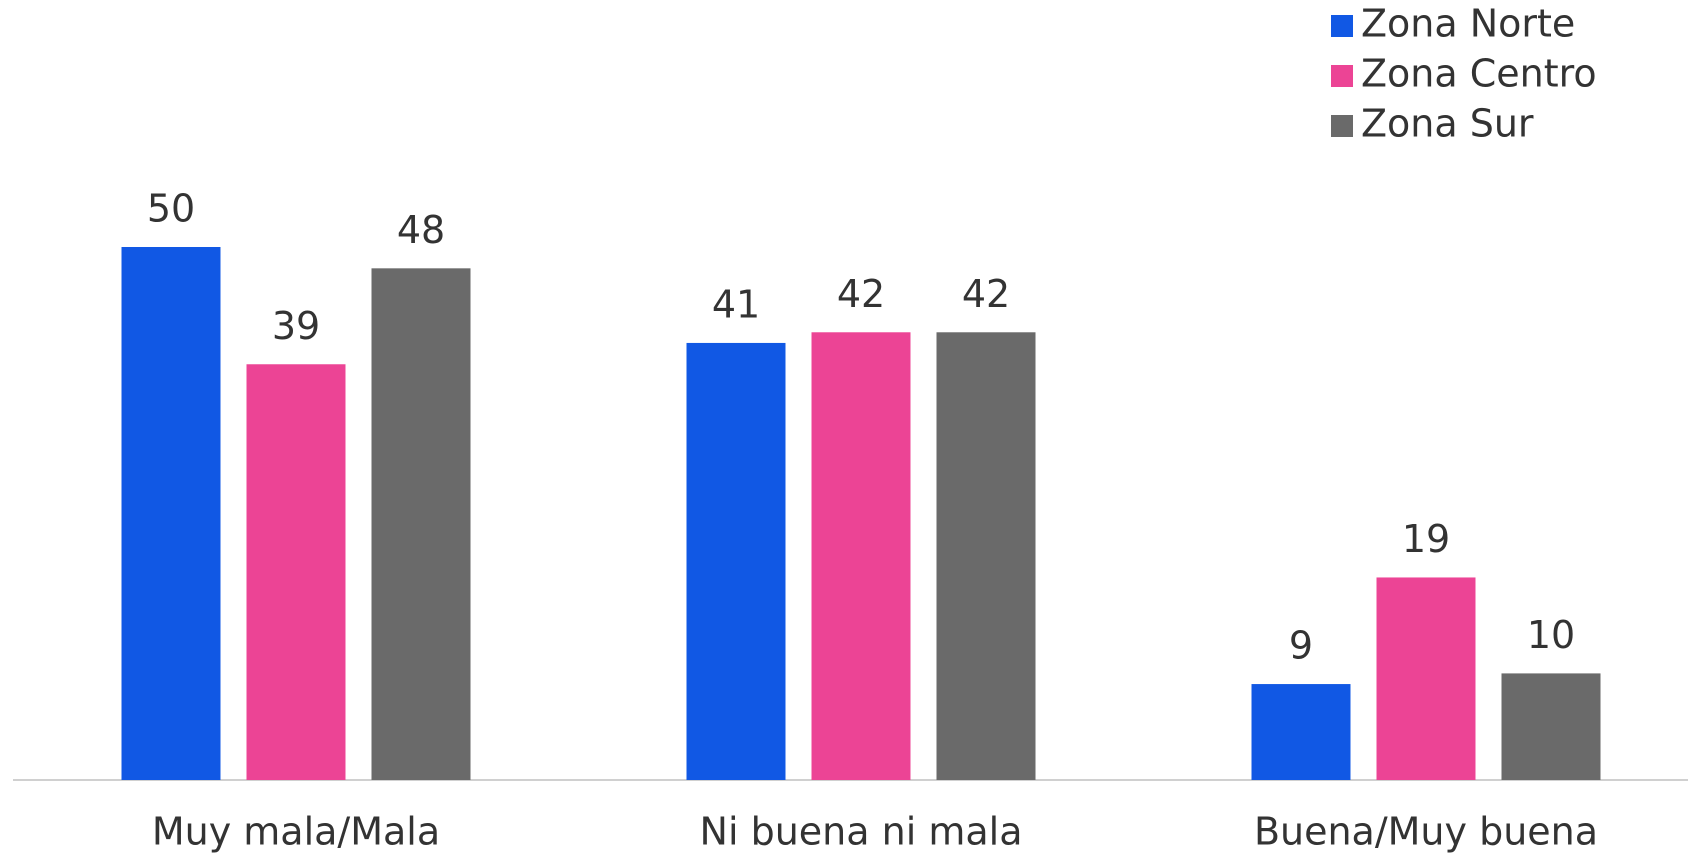  Describe the element at coordinates (171, 209) in the screenshot. I see `data-label: 50` at that location.